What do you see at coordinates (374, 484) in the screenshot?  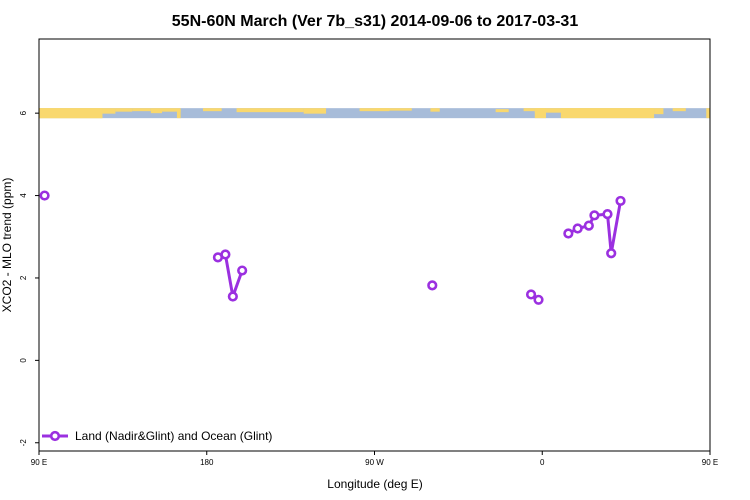 I see `x-axis-label: Longitude (deg E)` at bounding box center [374, 484].